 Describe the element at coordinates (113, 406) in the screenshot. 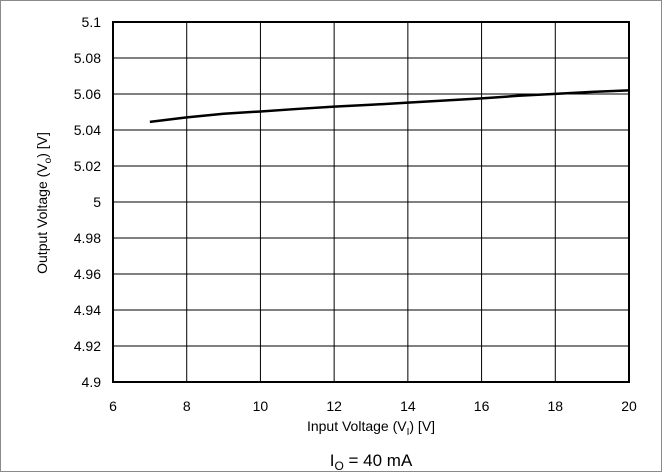

I see `x-tick-label: 6` at that location.